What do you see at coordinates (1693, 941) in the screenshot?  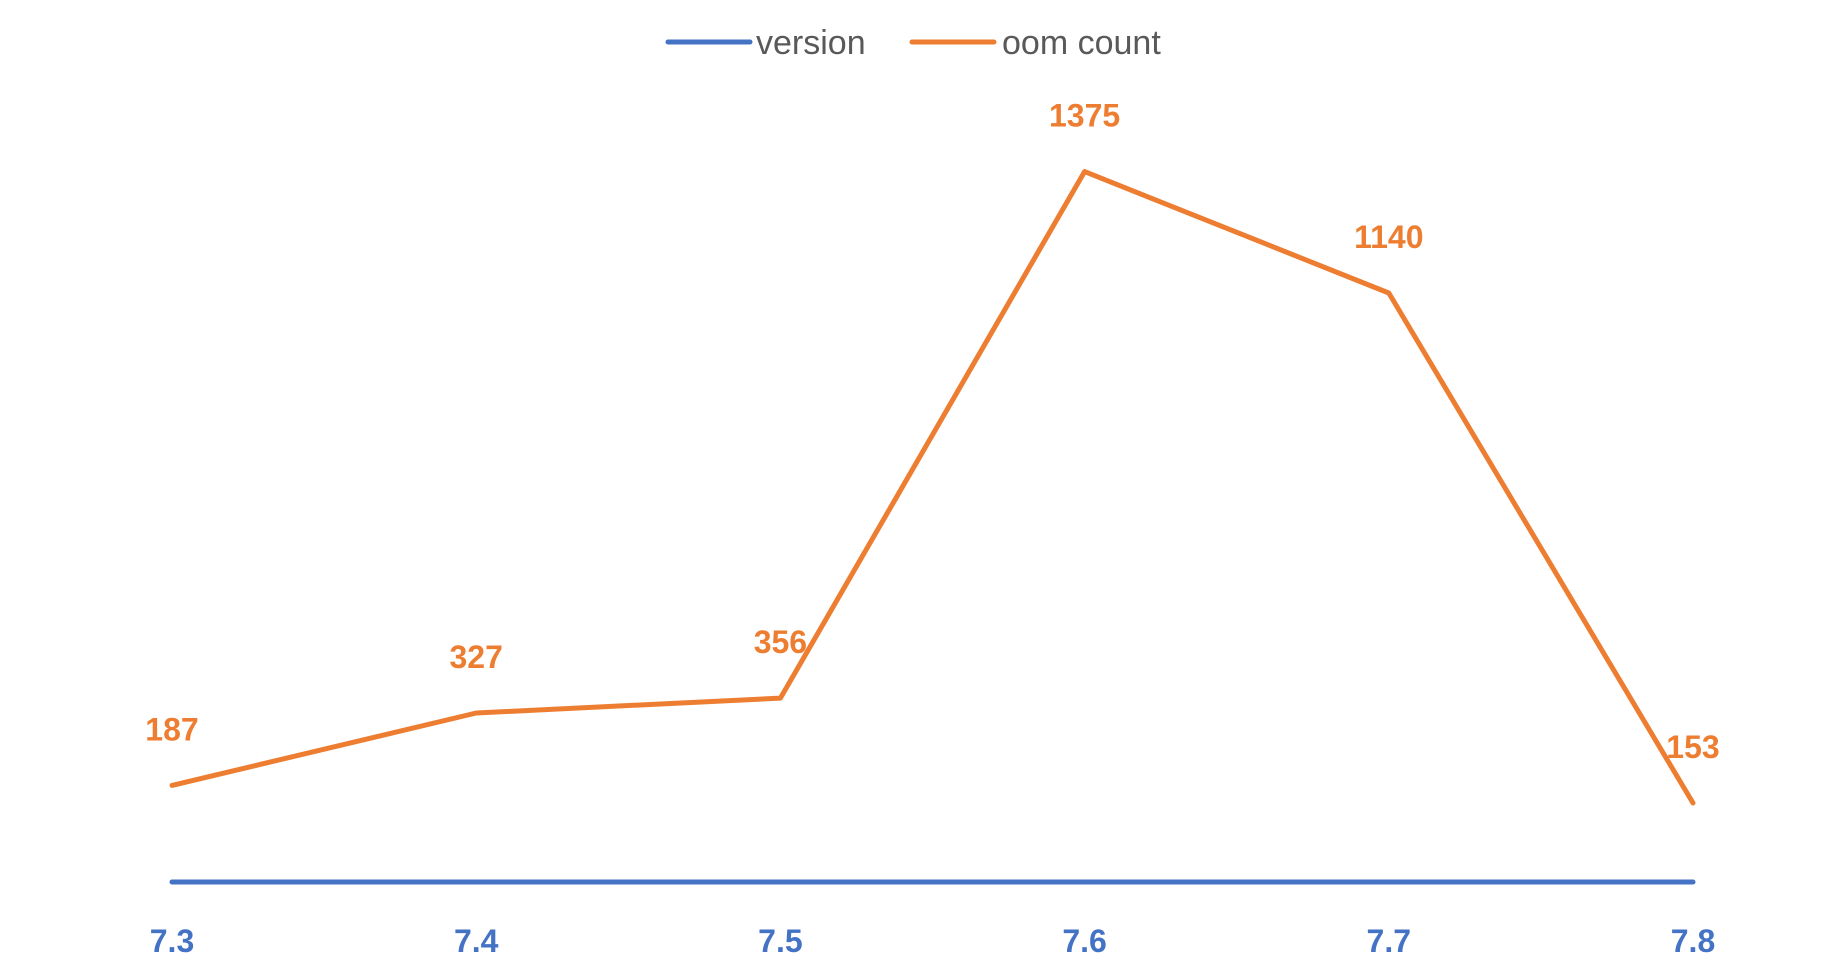 I see `x-tick-label-7-8: 7.8` at bounding box center [1693, 941].